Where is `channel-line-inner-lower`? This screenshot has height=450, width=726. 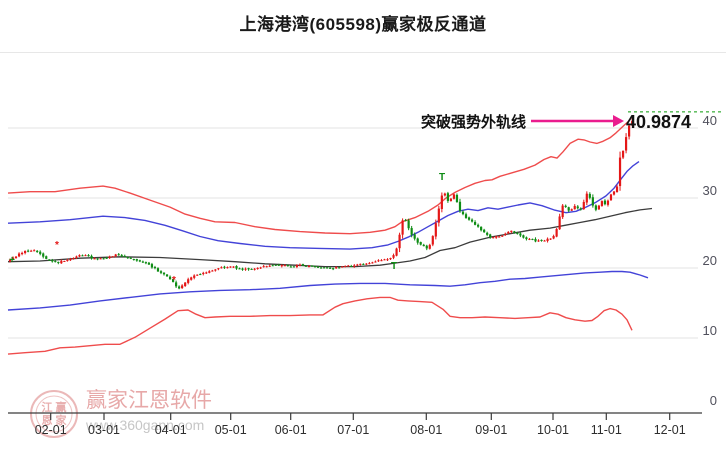
channel-line-inner-lower is located at coordinates (328, 290).